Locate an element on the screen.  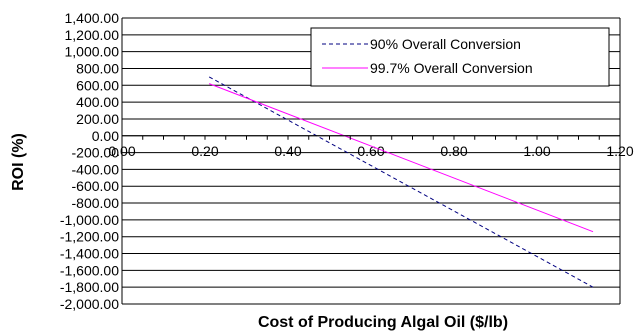
y-axis-title: ROI (%) is located at coordinates (18, 162).